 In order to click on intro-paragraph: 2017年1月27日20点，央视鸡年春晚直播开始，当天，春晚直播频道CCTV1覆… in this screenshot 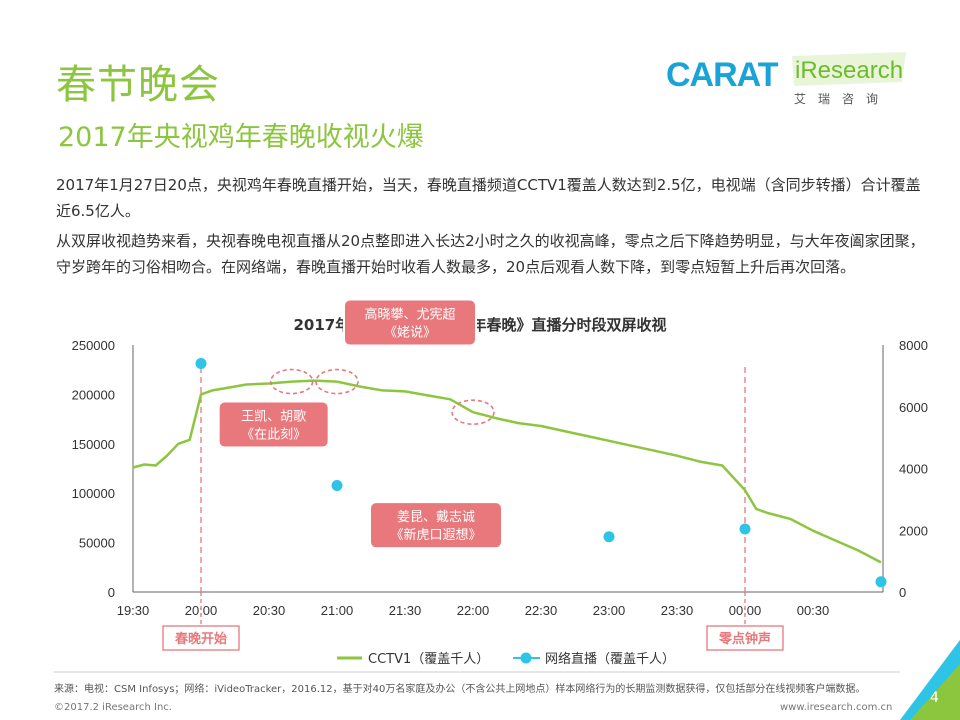, I will do `click(488, 198)`.